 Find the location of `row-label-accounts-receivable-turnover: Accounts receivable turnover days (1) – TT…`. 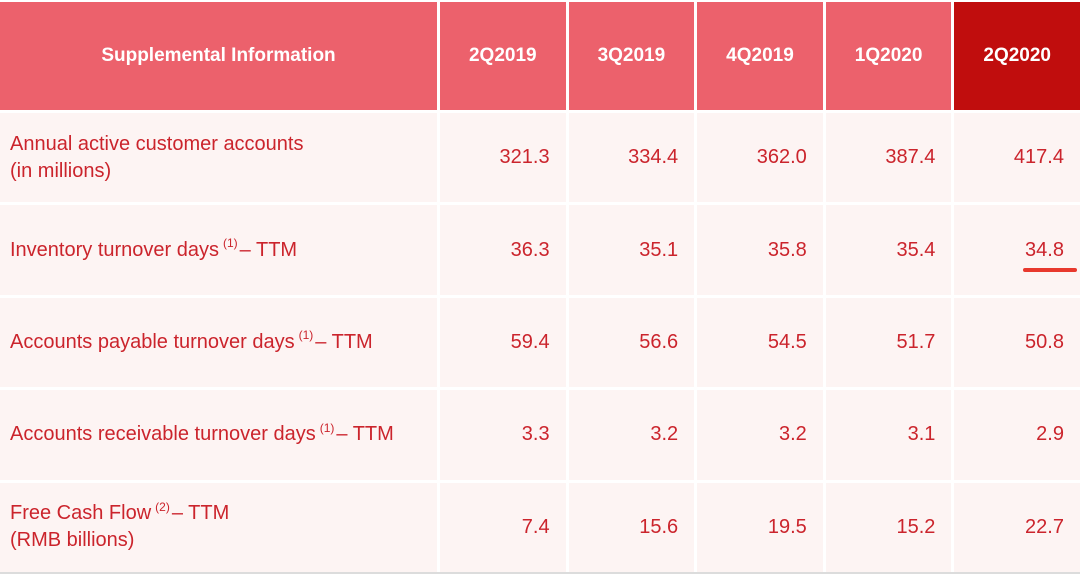

row-label-accounts-receivable-turnover: Accounts receivable turnover days (1) – TT… is located at coordinates (218, 435).